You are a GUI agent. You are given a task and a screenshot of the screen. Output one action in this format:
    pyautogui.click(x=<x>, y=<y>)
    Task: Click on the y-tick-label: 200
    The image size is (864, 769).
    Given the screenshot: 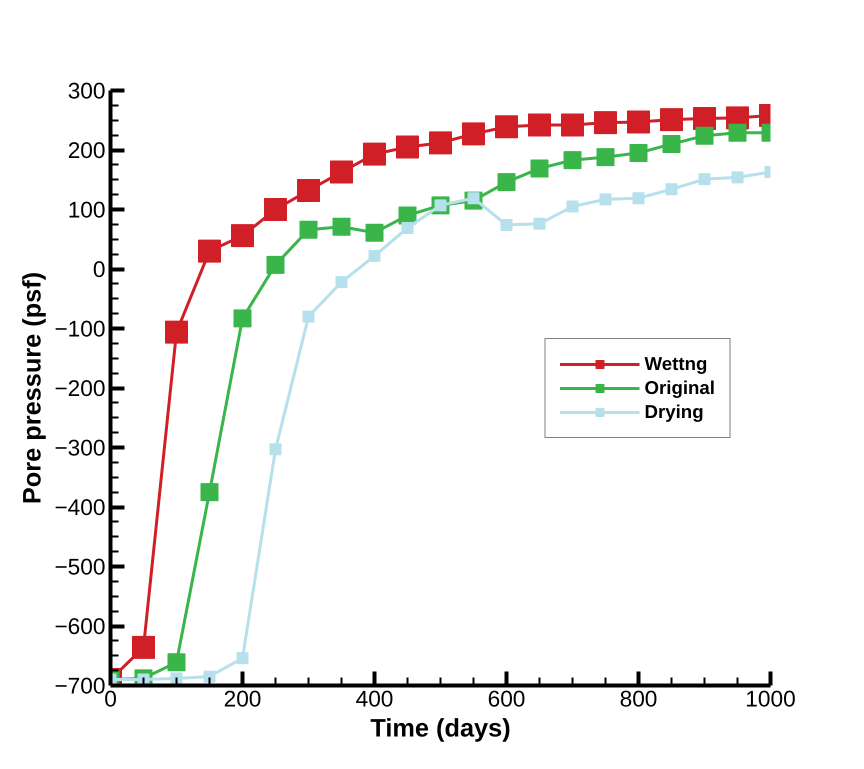 What is the action you would take?
    pyautogui.click(x=87, y=150)
    